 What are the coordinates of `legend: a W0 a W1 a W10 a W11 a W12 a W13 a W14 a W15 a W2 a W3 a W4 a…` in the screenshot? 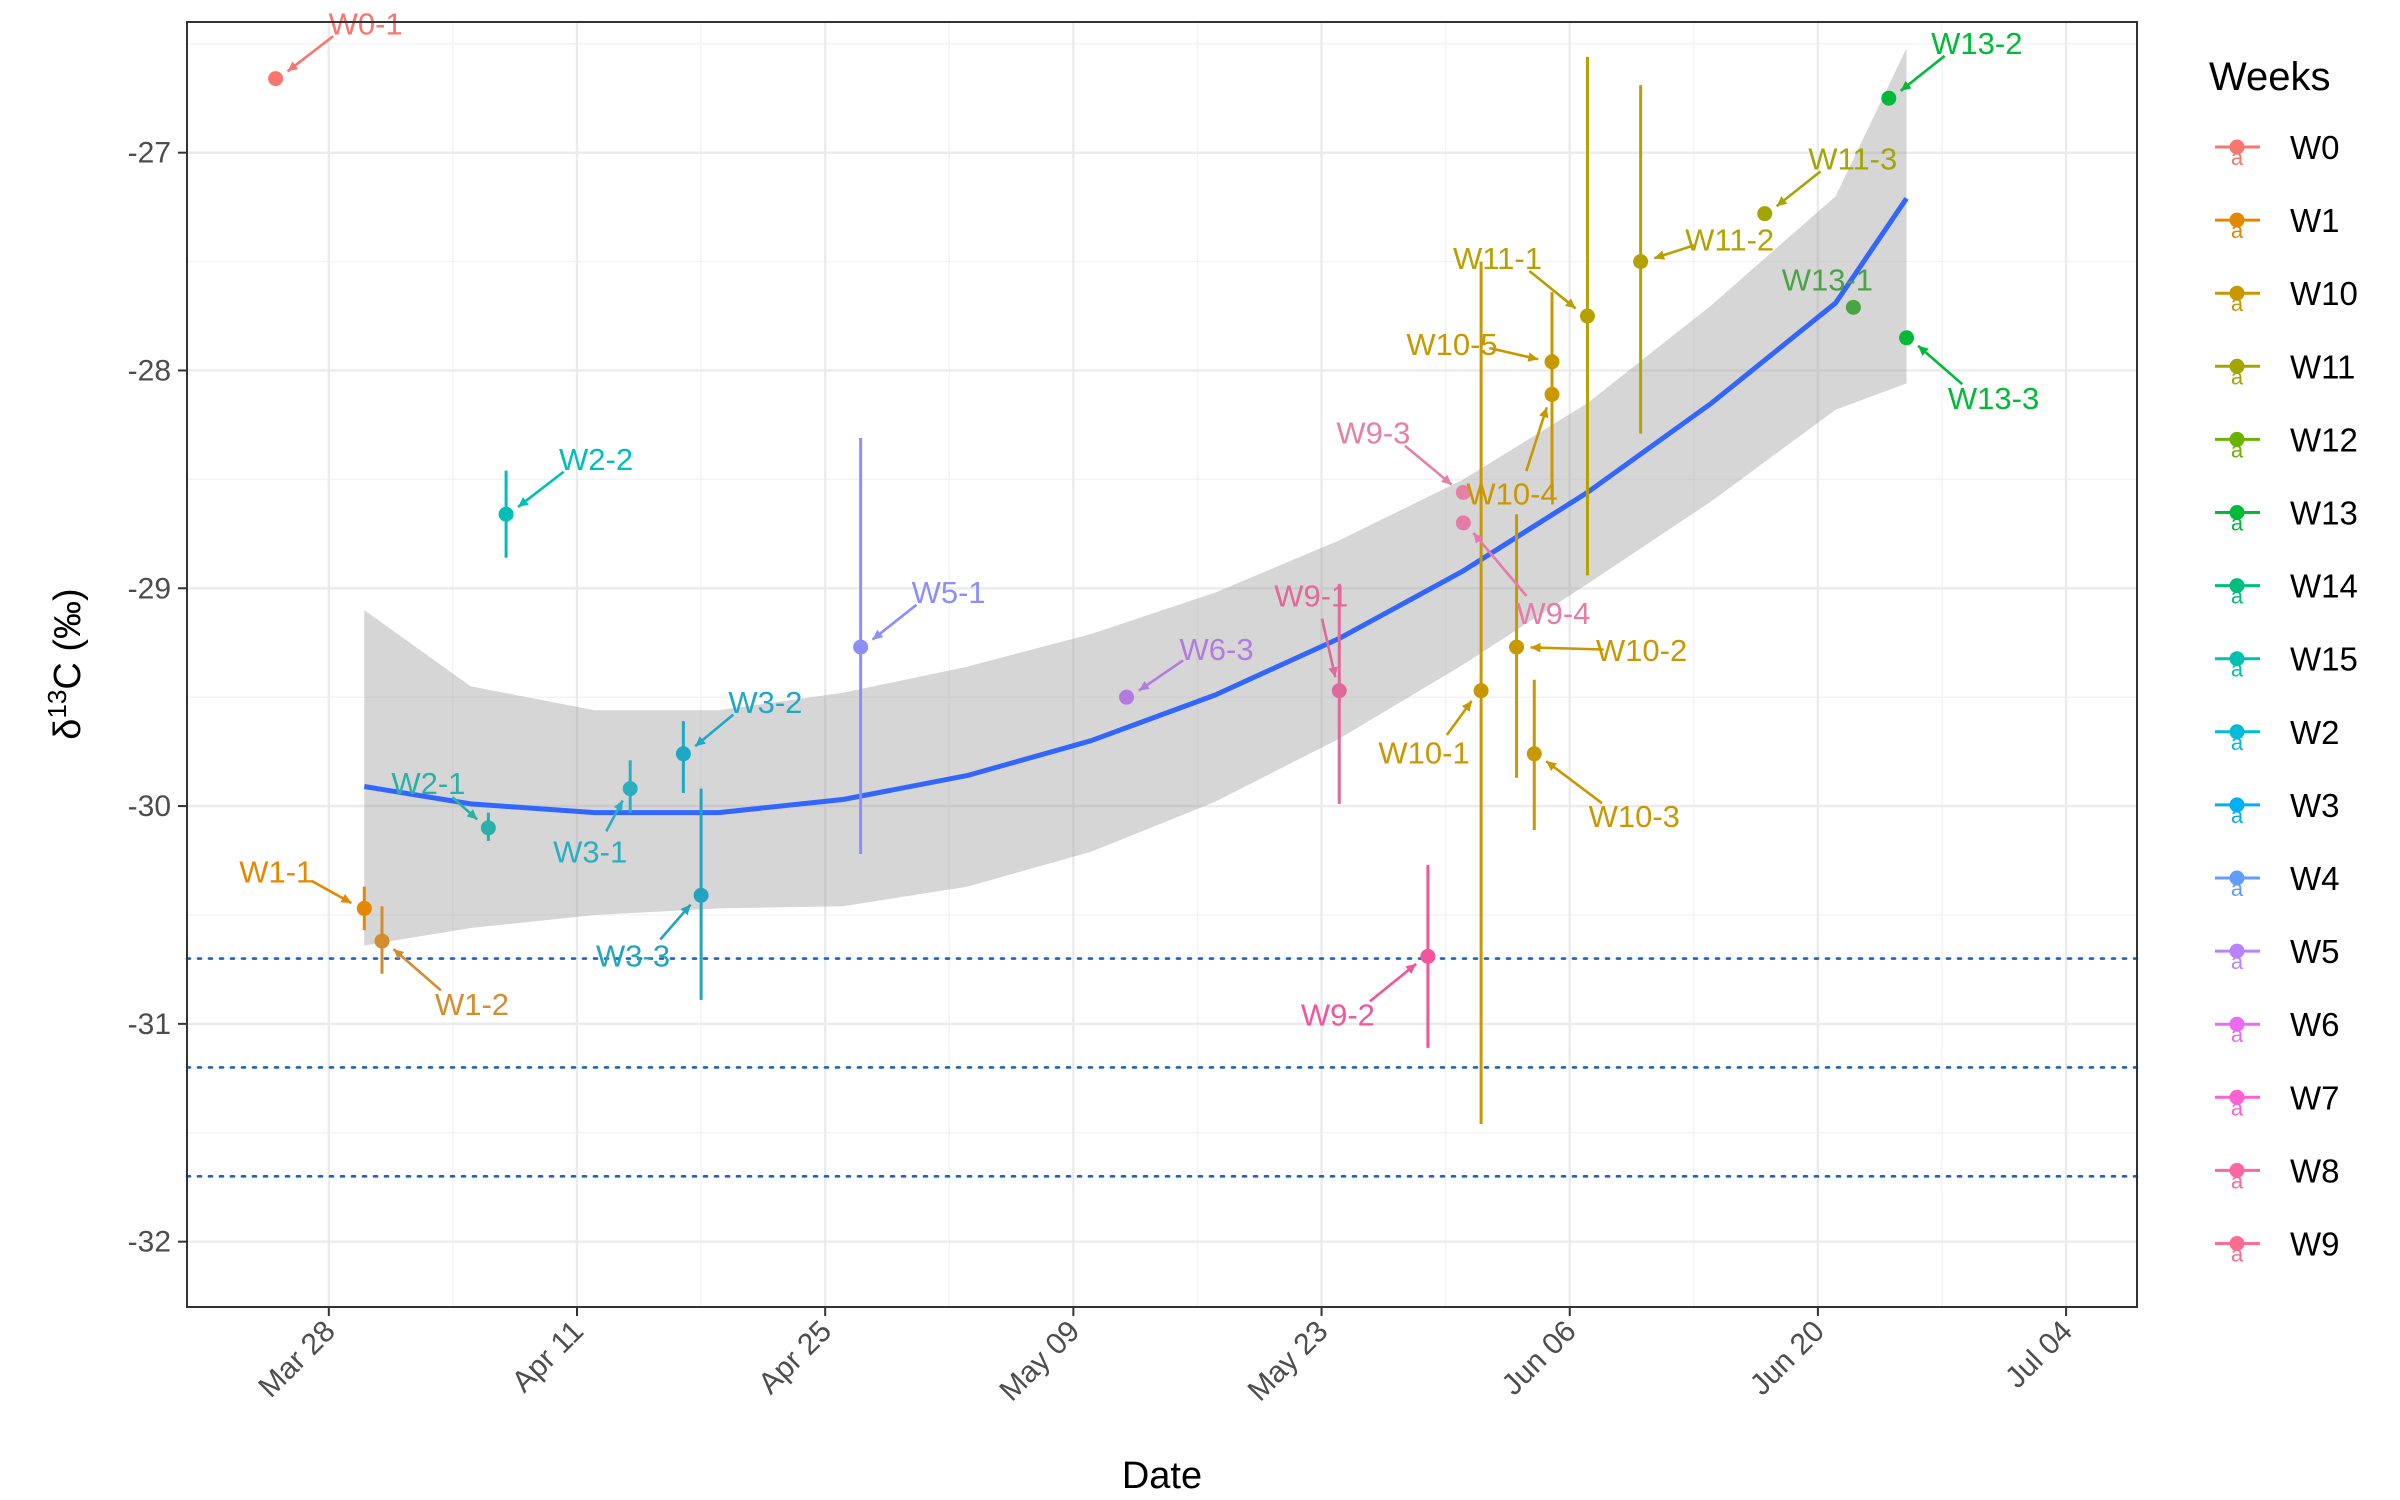 It's located at (2286, 698).